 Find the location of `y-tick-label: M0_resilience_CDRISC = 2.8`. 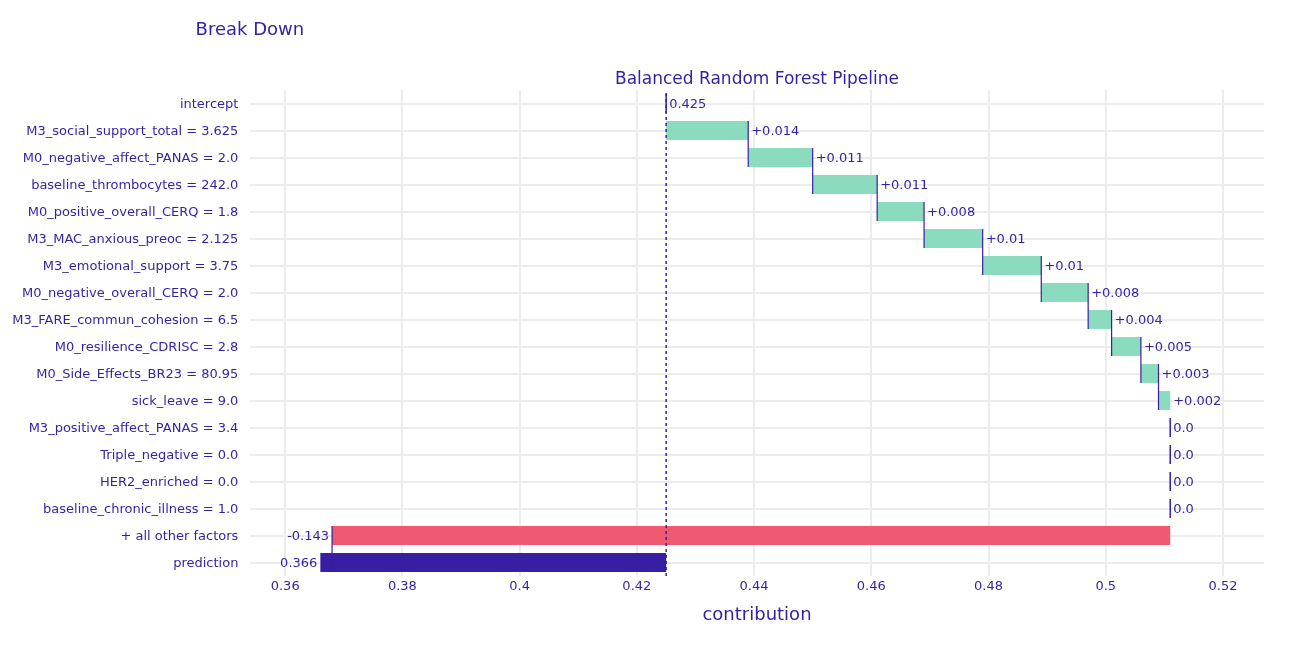

y-tick-label: M0_resilience_CDRISC = 2.8 is located at coordinates (146, 347).